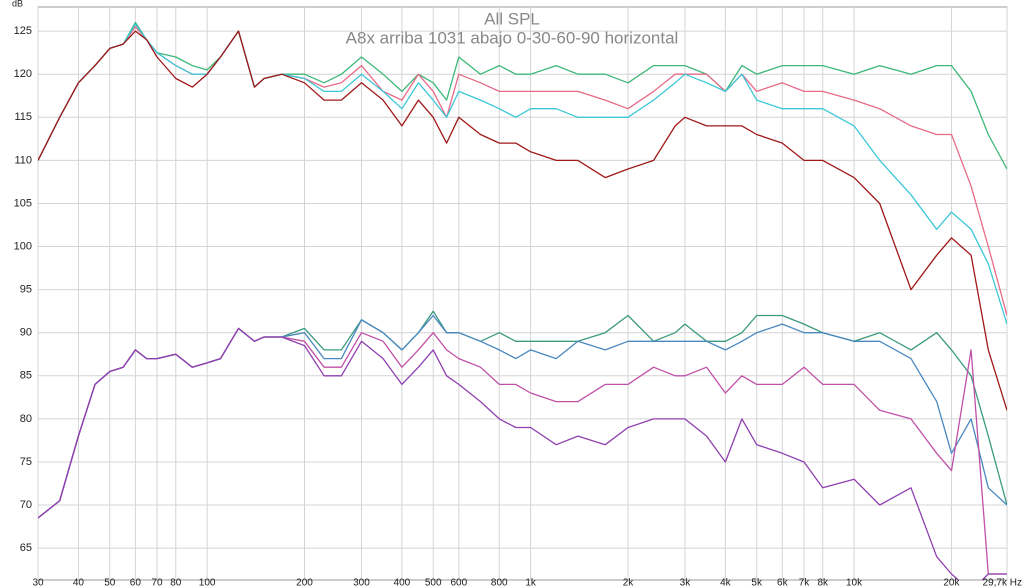 The width and height of the screenshot is (1024, 588). I want to click on x-tick-label: 600, so click(459, 583).